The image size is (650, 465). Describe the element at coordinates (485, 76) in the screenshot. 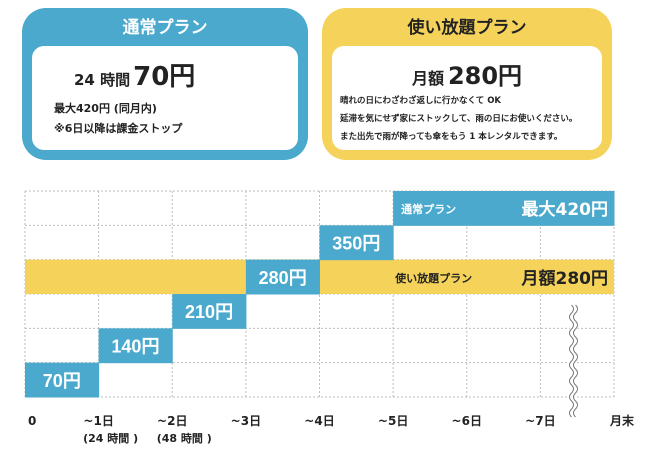

I see `price-value: 280円` at that location.